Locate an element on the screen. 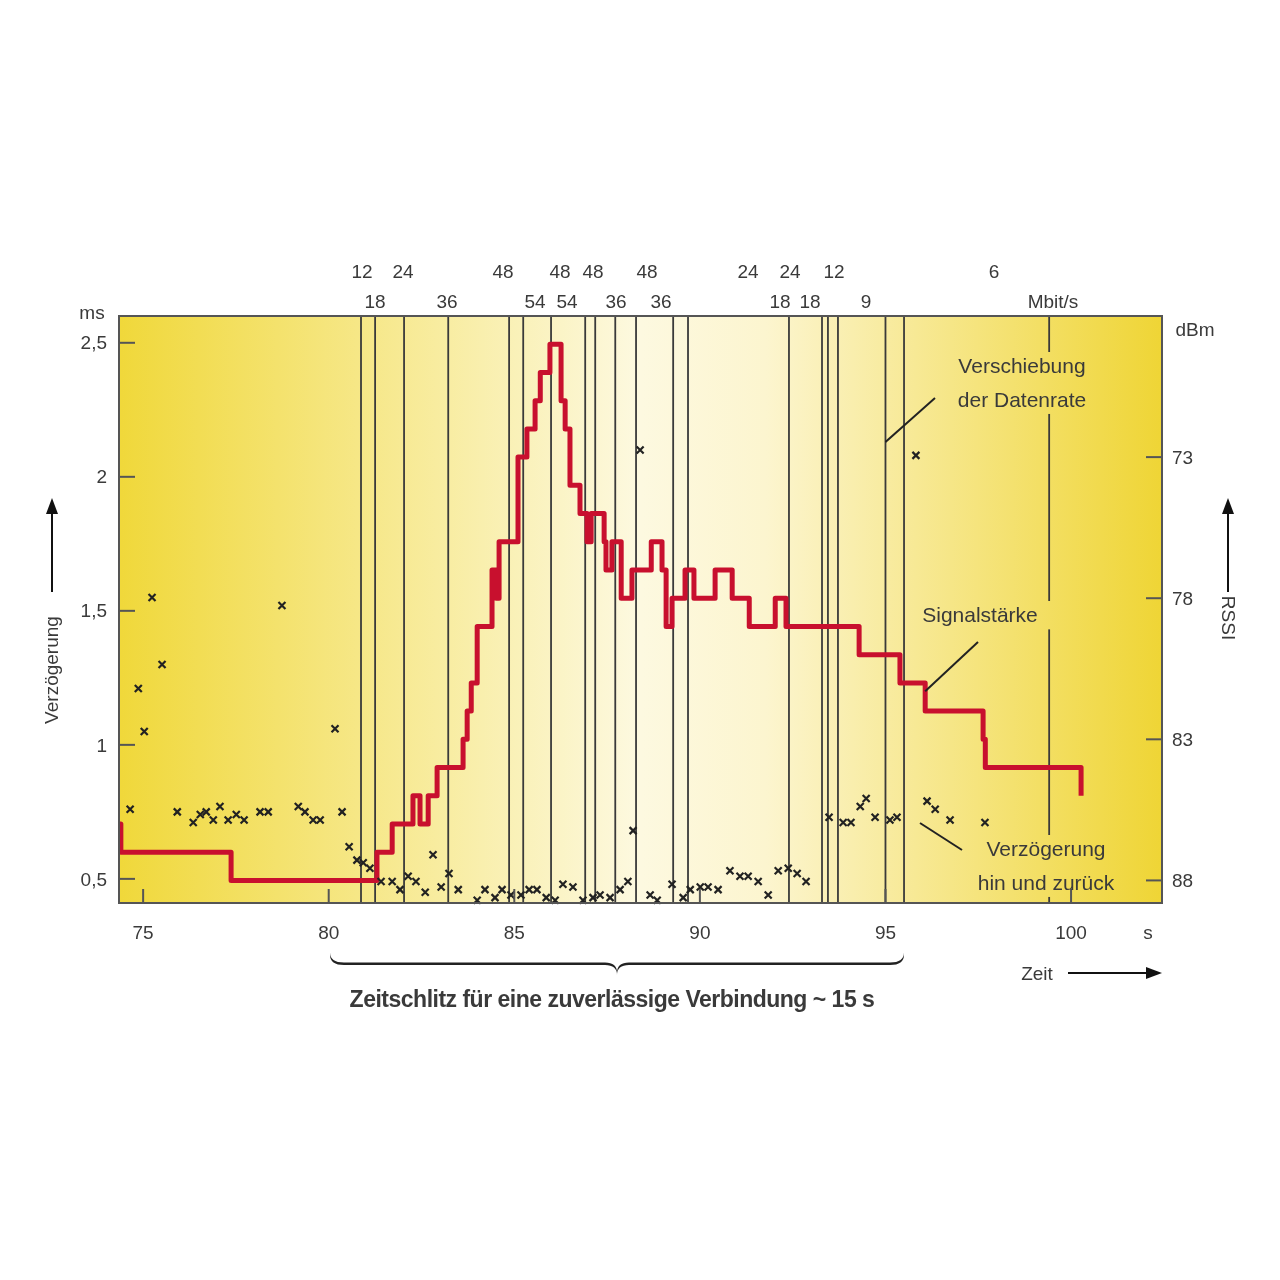  y-tick-label: 0,5 is located at coordinates (93, 879).